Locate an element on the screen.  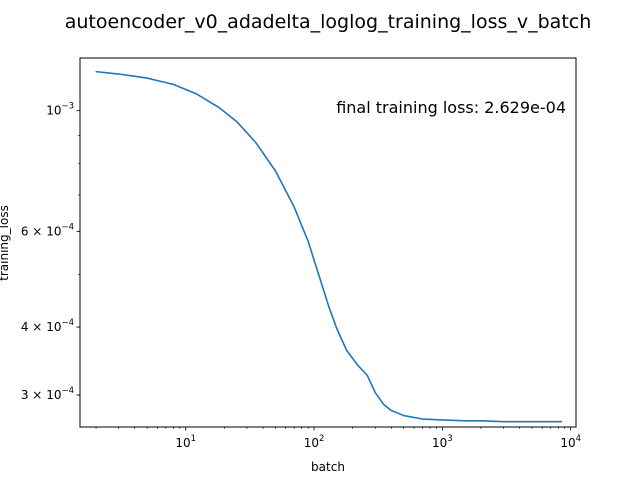
y-tick-label: 4 × 10⁻⁴ is located at coordinates (47, 326).